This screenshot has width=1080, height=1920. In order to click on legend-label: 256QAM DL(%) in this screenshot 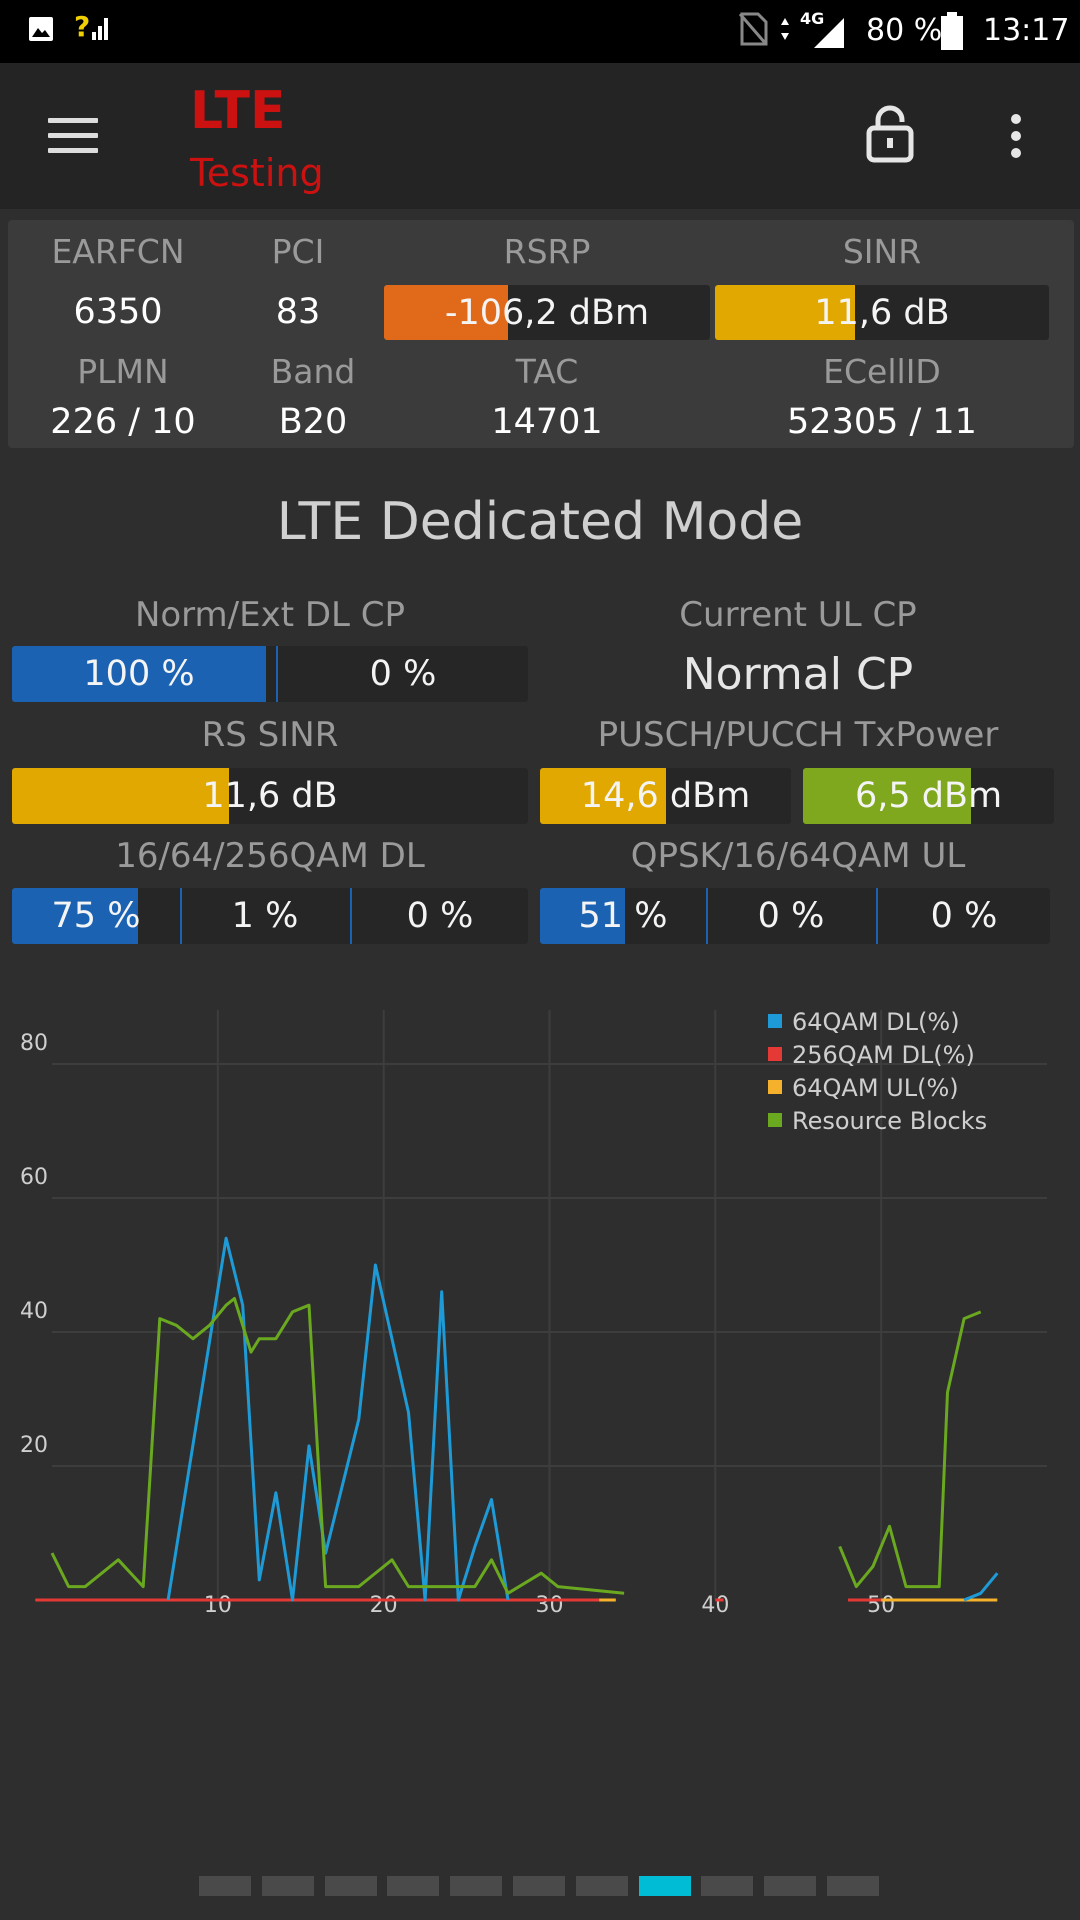, I will do `click(883, 1055)`.